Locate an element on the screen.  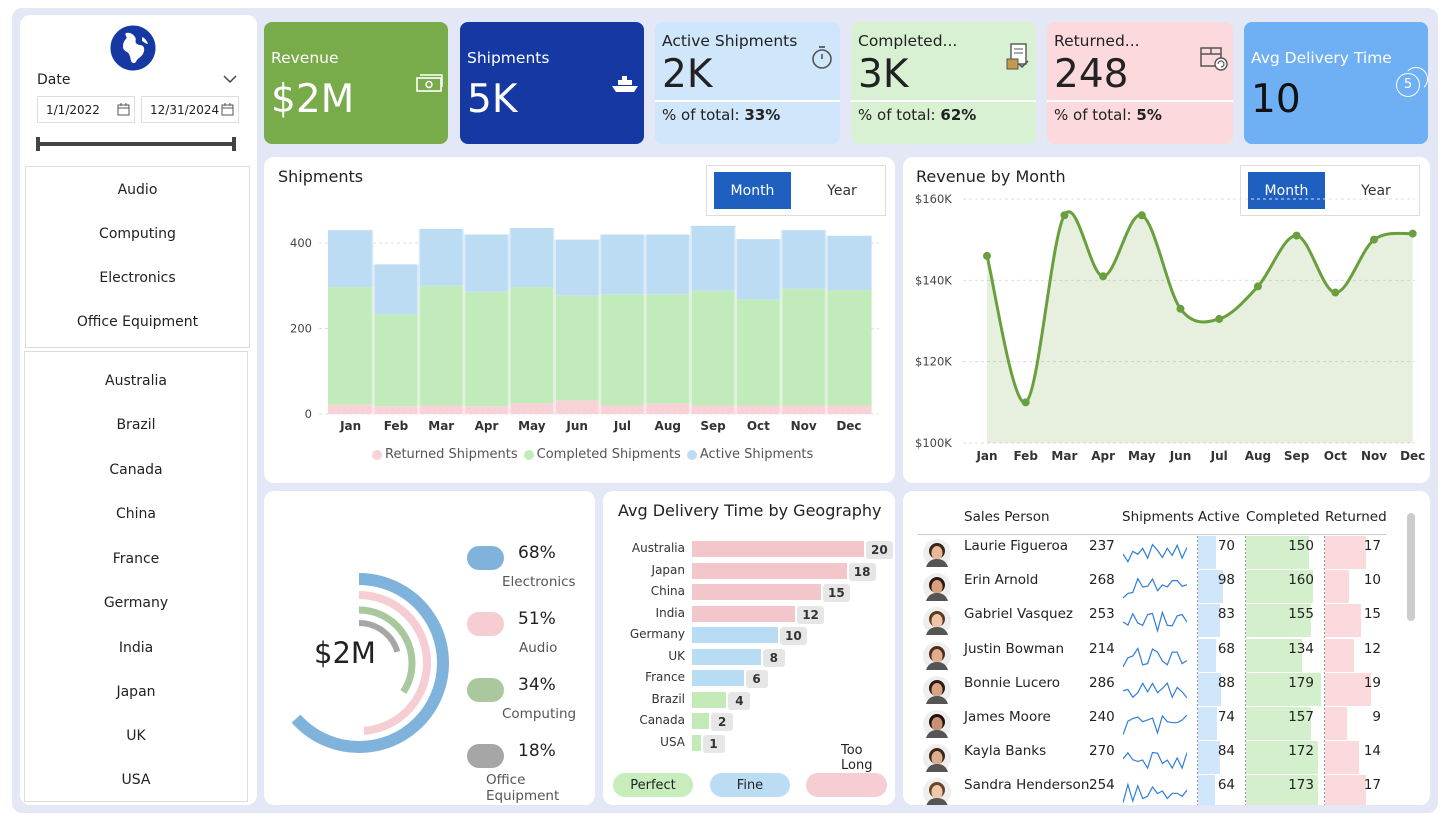
geo-value-label: 4 is located at coordinates (739, 700).